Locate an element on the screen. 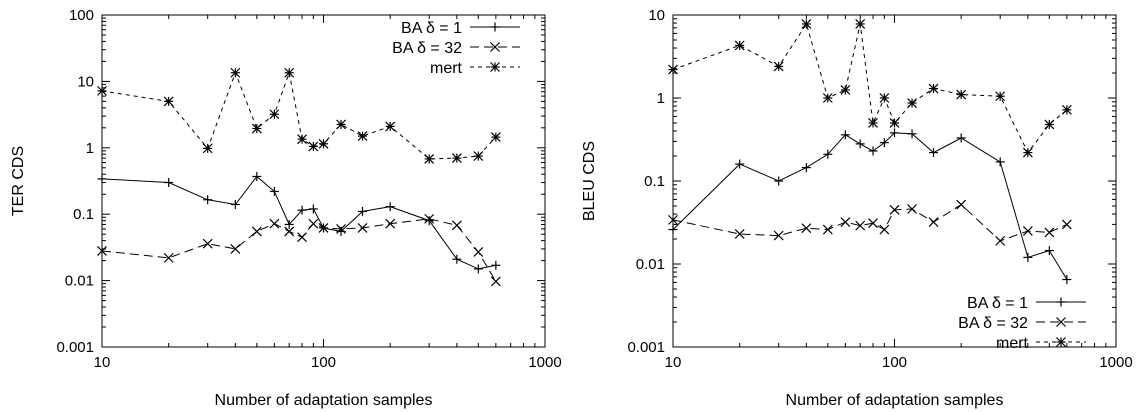 This screenshot has height=412, width=1142. legend: BA δ = 1 BA δ = 32 mert is located at coordinates (456, 48).